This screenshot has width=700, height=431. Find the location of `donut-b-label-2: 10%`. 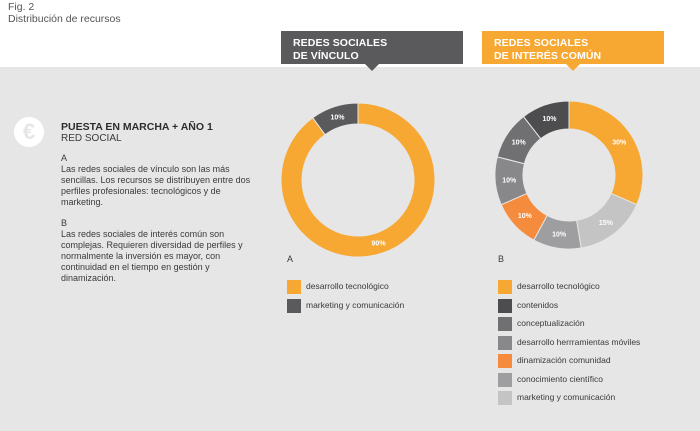

donut-b-label-2: 10% is located at coordinates (559, 235).